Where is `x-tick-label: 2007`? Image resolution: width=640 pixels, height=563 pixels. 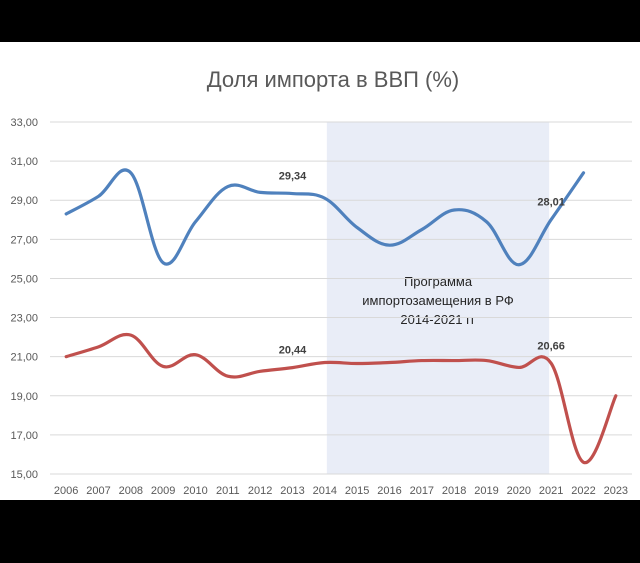 x-tick-label: 2007 is located at coordinates (98, 491).